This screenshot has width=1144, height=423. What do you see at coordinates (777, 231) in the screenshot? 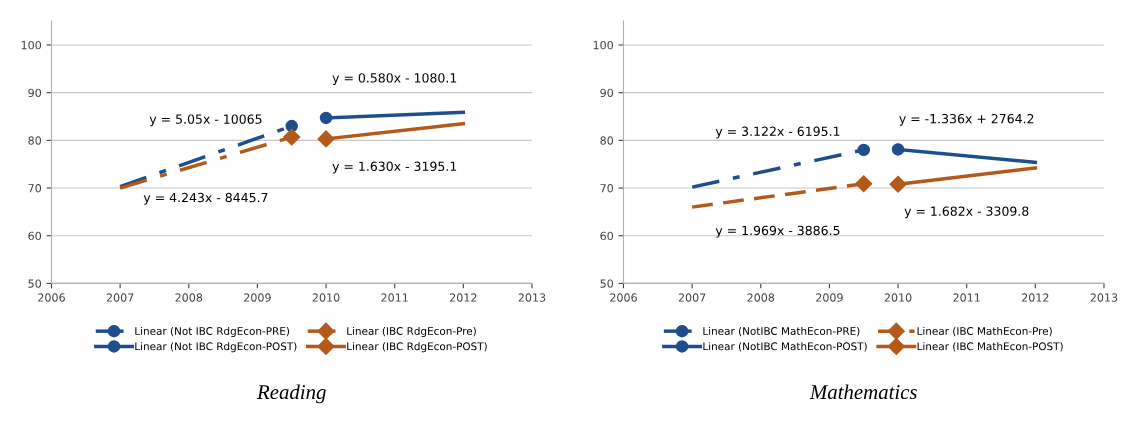
I see `annotation: y = 1.969x - 3886.5` at bounding box center [777, 231].